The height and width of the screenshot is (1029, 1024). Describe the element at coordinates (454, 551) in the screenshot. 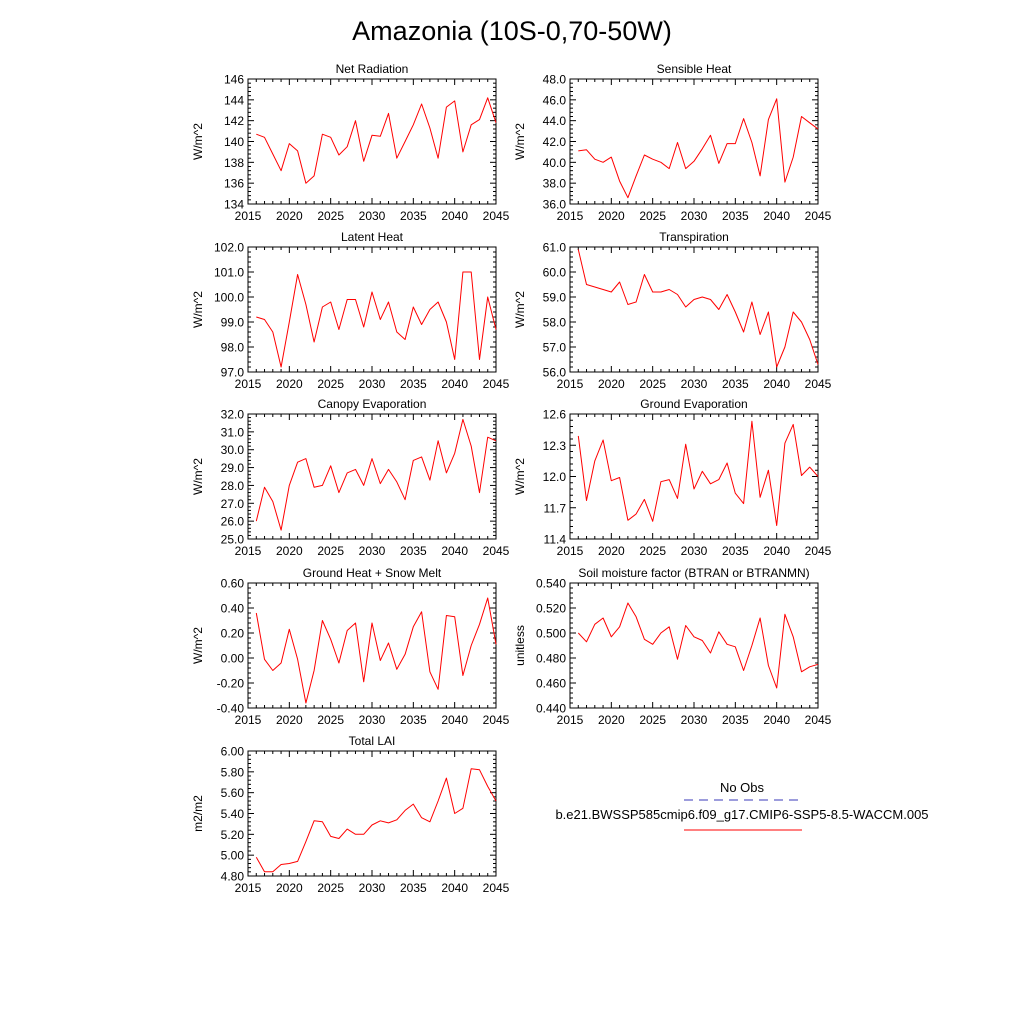

I see `canopy-evaporation-xtick-label: 2040` at that location.